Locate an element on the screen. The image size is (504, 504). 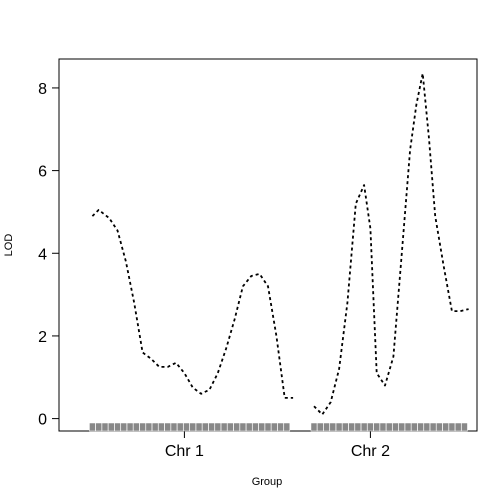
y-tick-label: 2 is located at coordinates (42, 337).